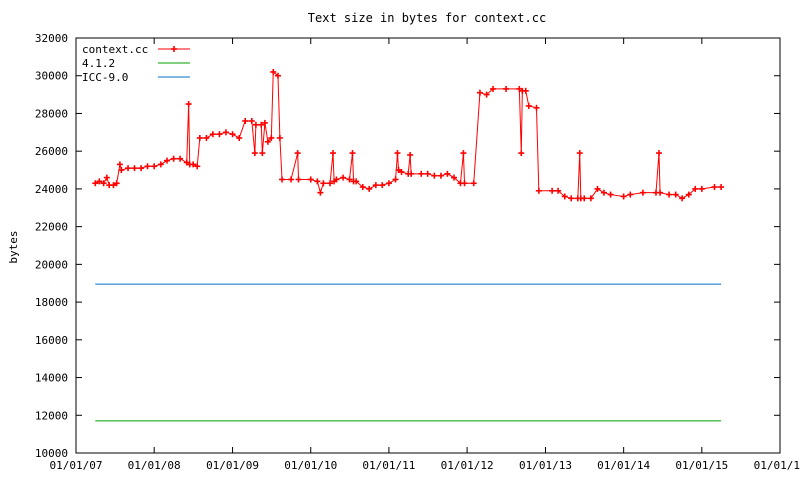  Describe the element at coordinates (51, 415) in the screenshot. I see `y-tick-label: 12000` at that location.